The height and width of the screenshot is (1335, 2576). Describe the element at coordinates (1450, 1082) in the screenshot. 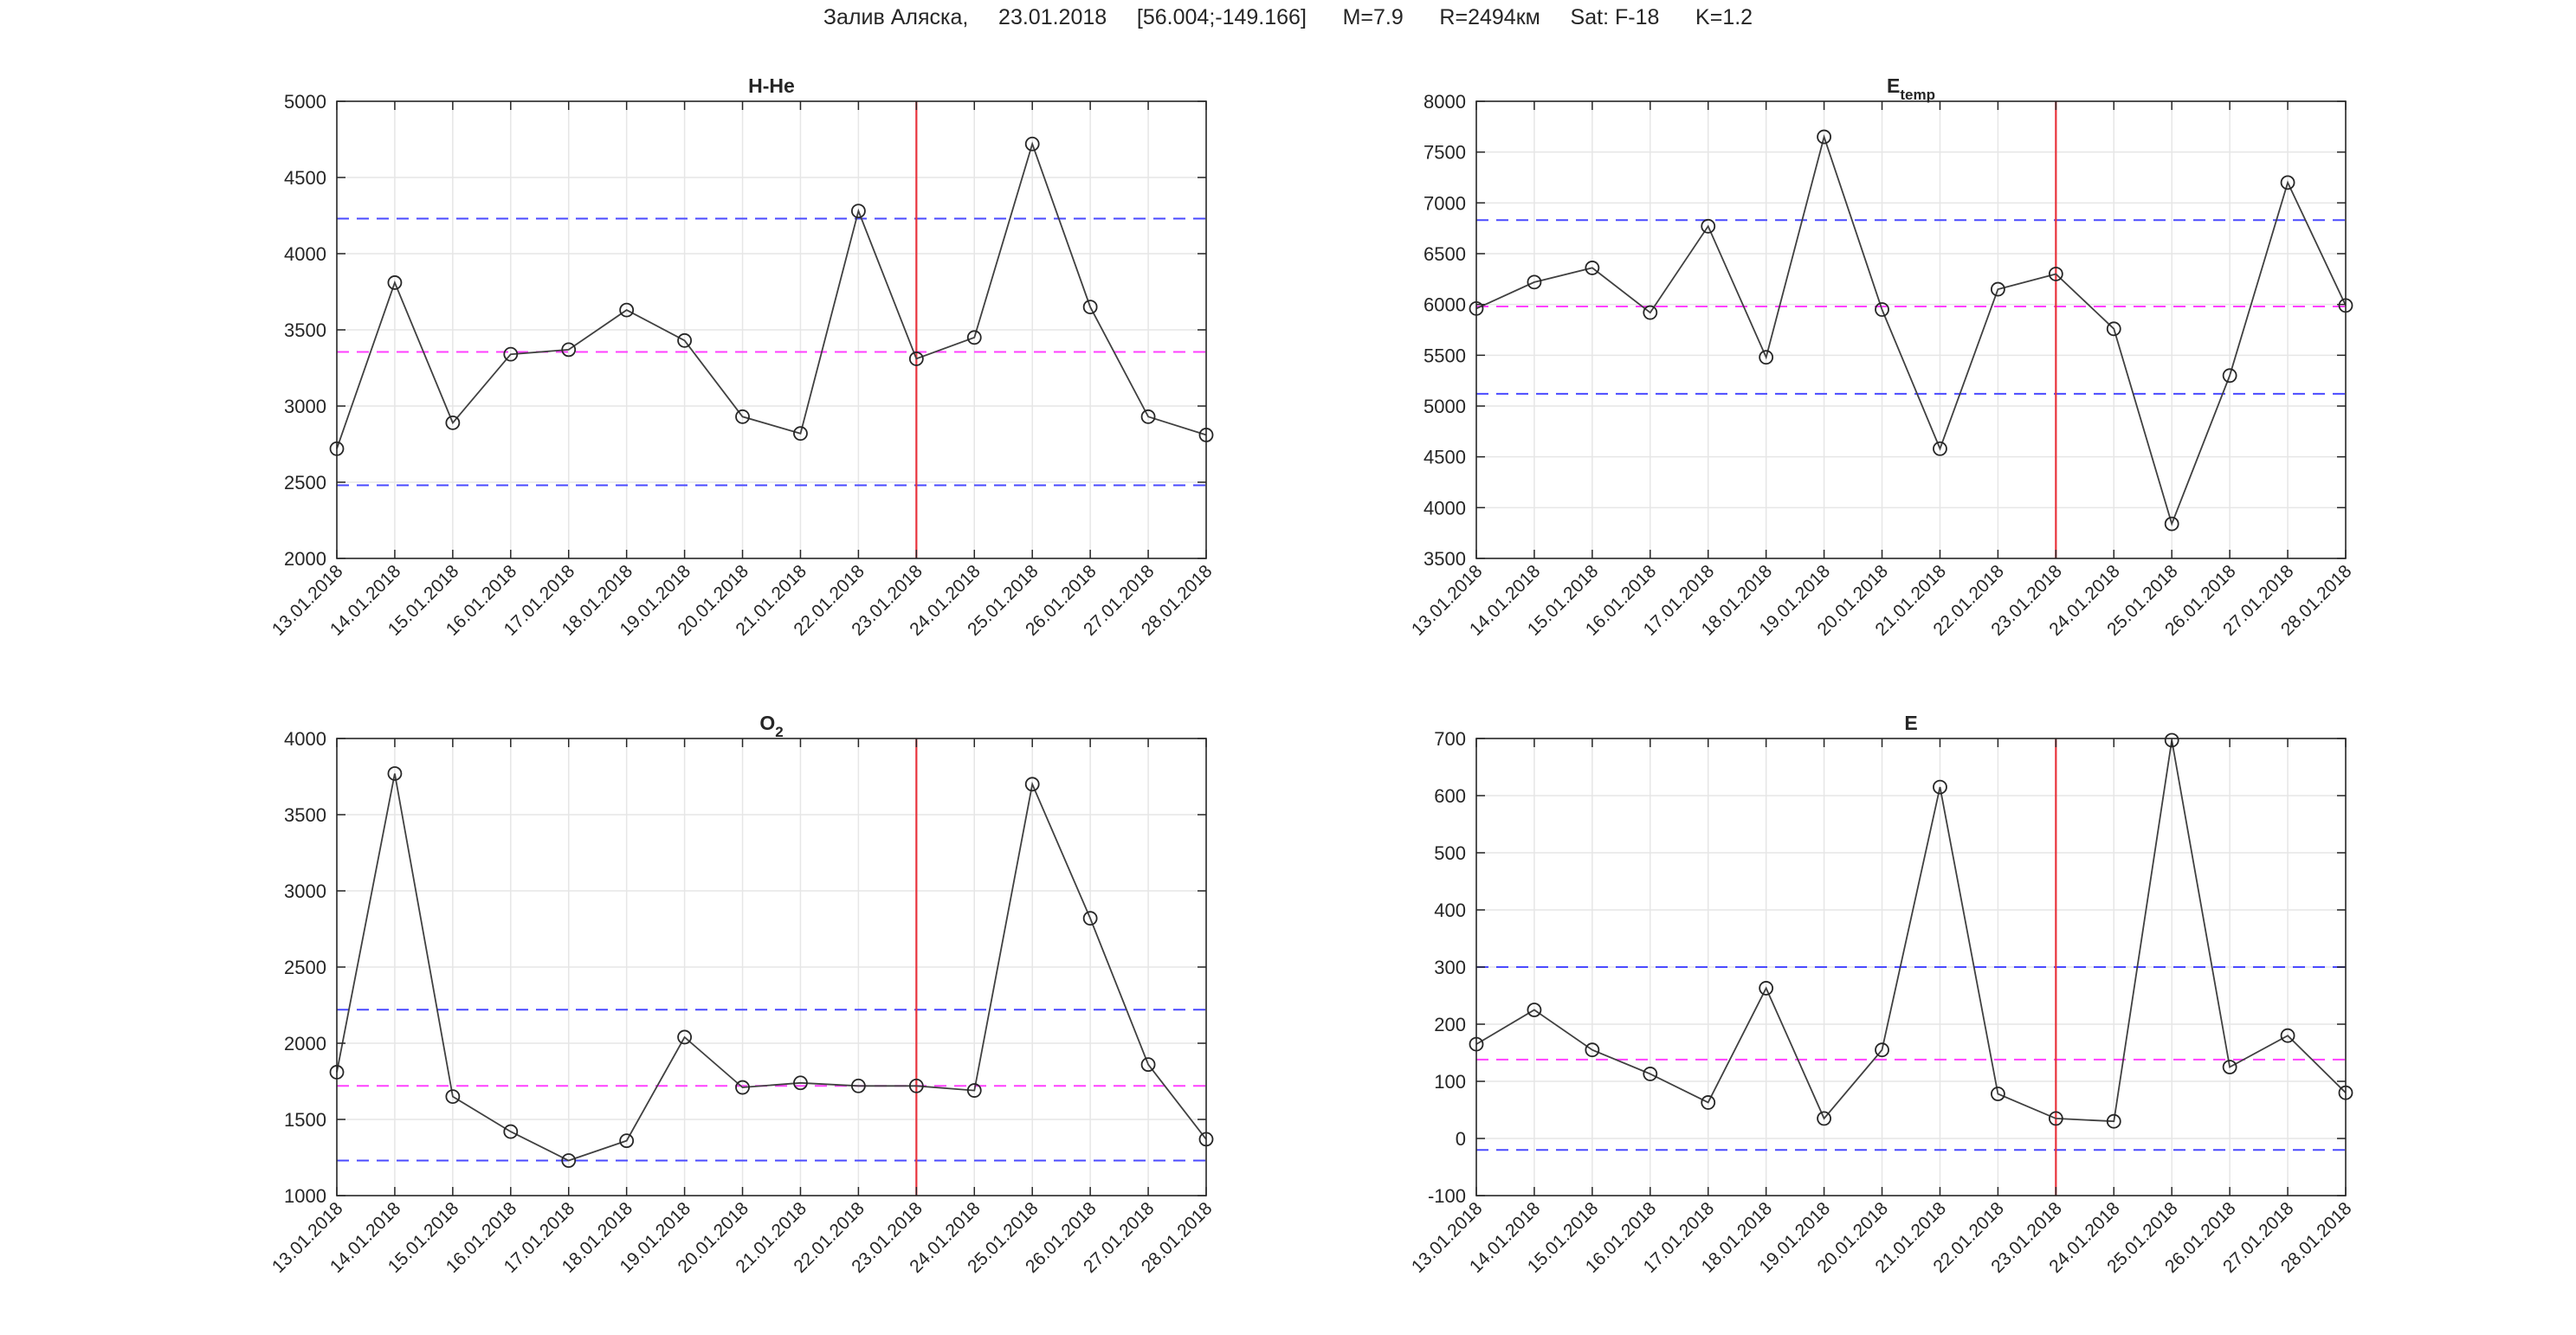

I see `y-tick-label: 100` at that location.